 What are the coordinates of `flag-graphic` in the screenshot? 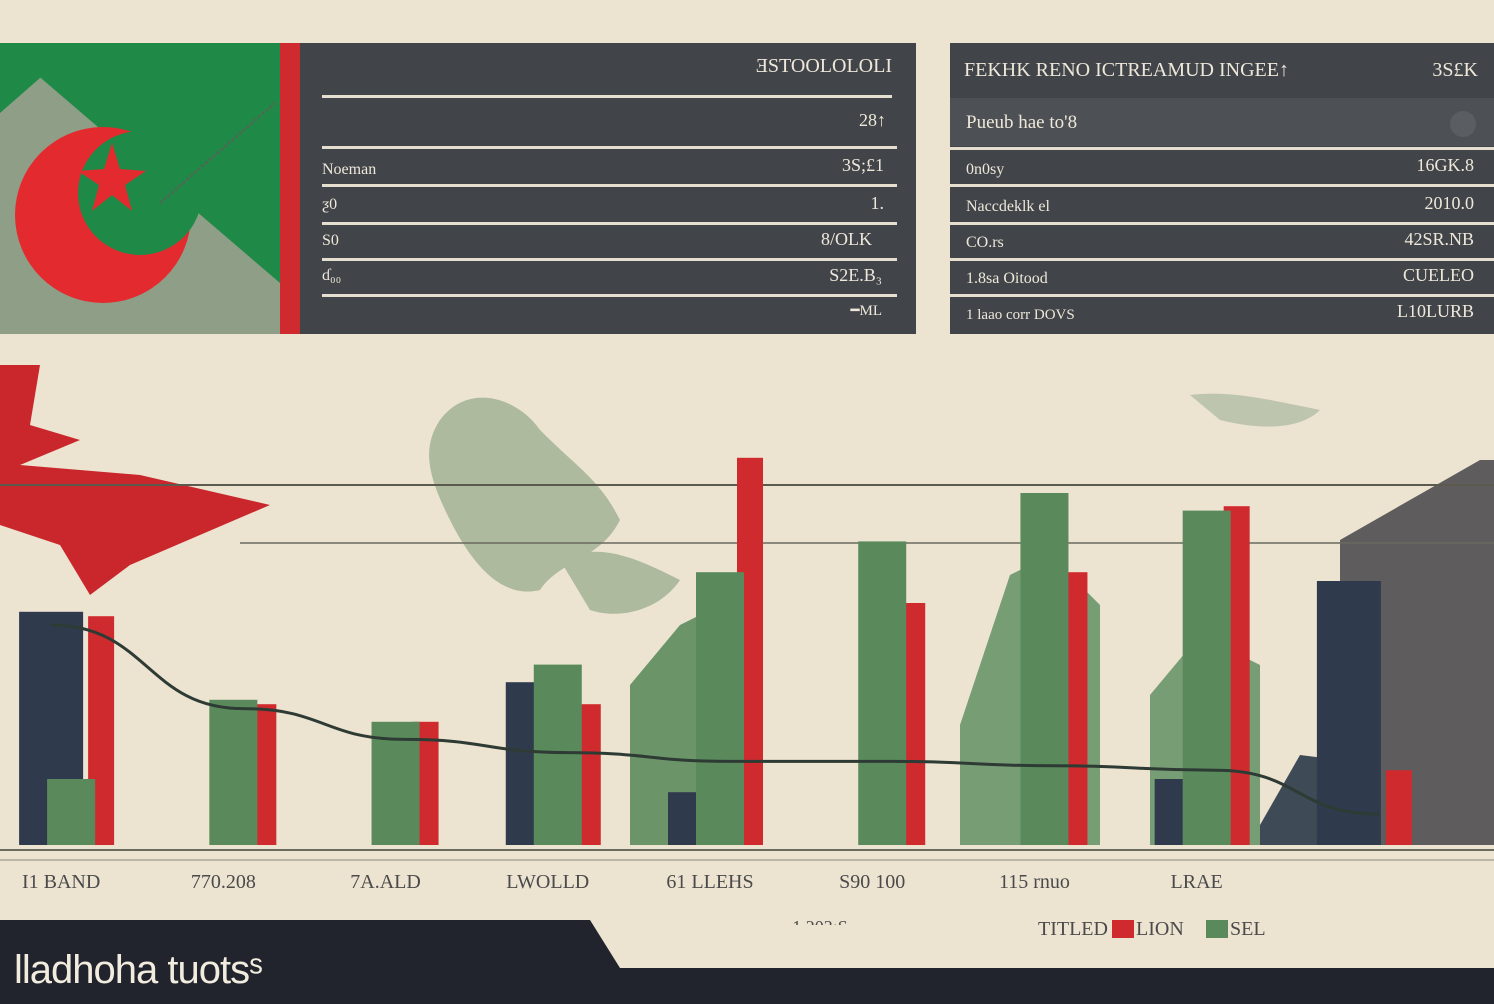 It's located at (140, 188).